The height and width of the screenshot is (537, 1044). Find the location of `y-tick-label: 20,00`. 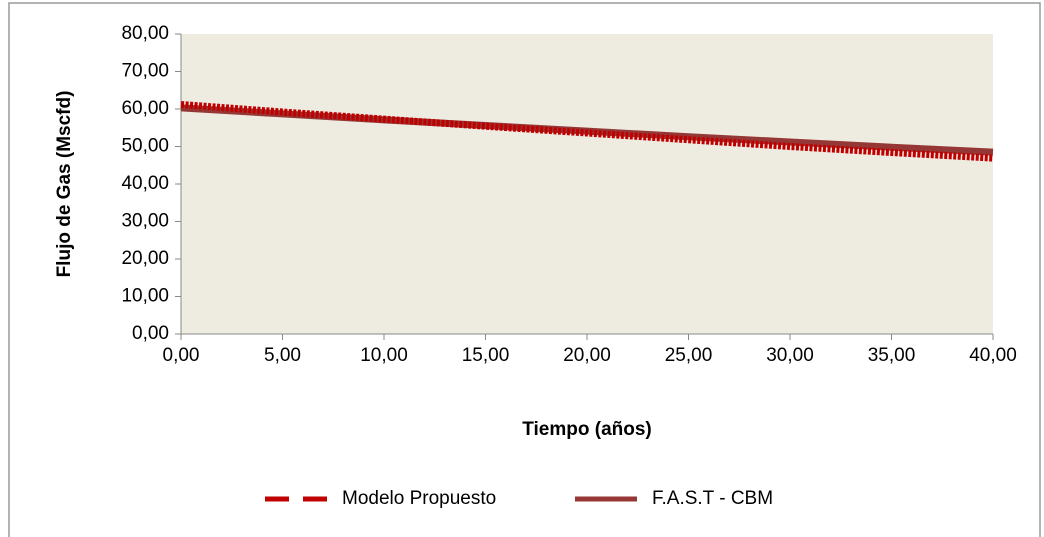

y-tick-label: 20,00 is located at coordinates (145, 258).